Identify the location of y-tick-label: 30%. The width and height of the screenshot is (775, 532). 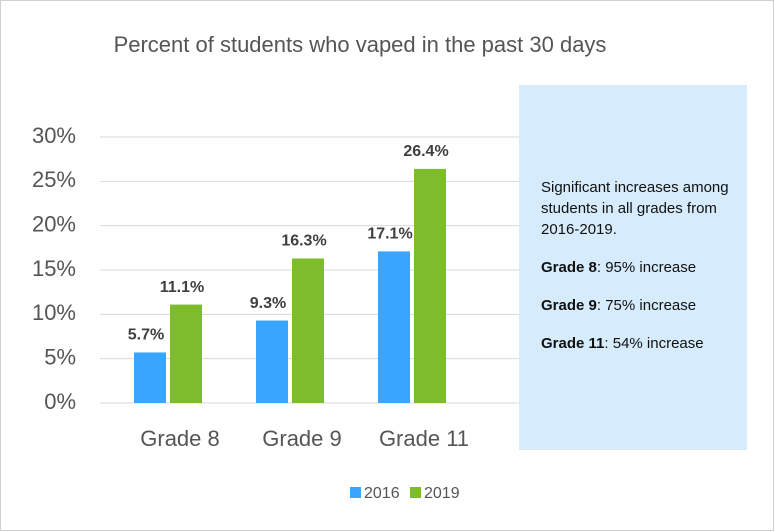
(54, 135).